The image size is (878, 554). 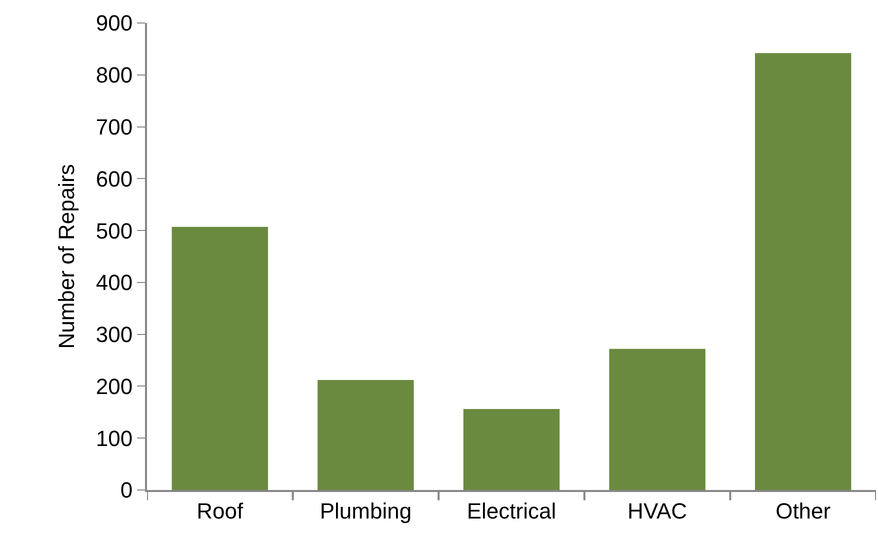 I want to click on y-tick-label: 200, so click(x=114, y=386).